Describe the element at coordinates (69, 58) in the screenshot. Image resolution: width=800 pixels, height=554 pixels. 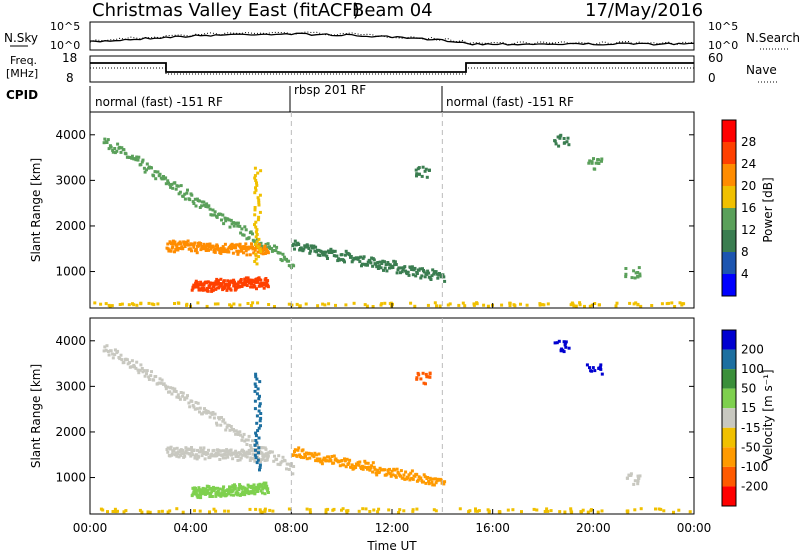
I see `freq-tick-top: 18` at that location.